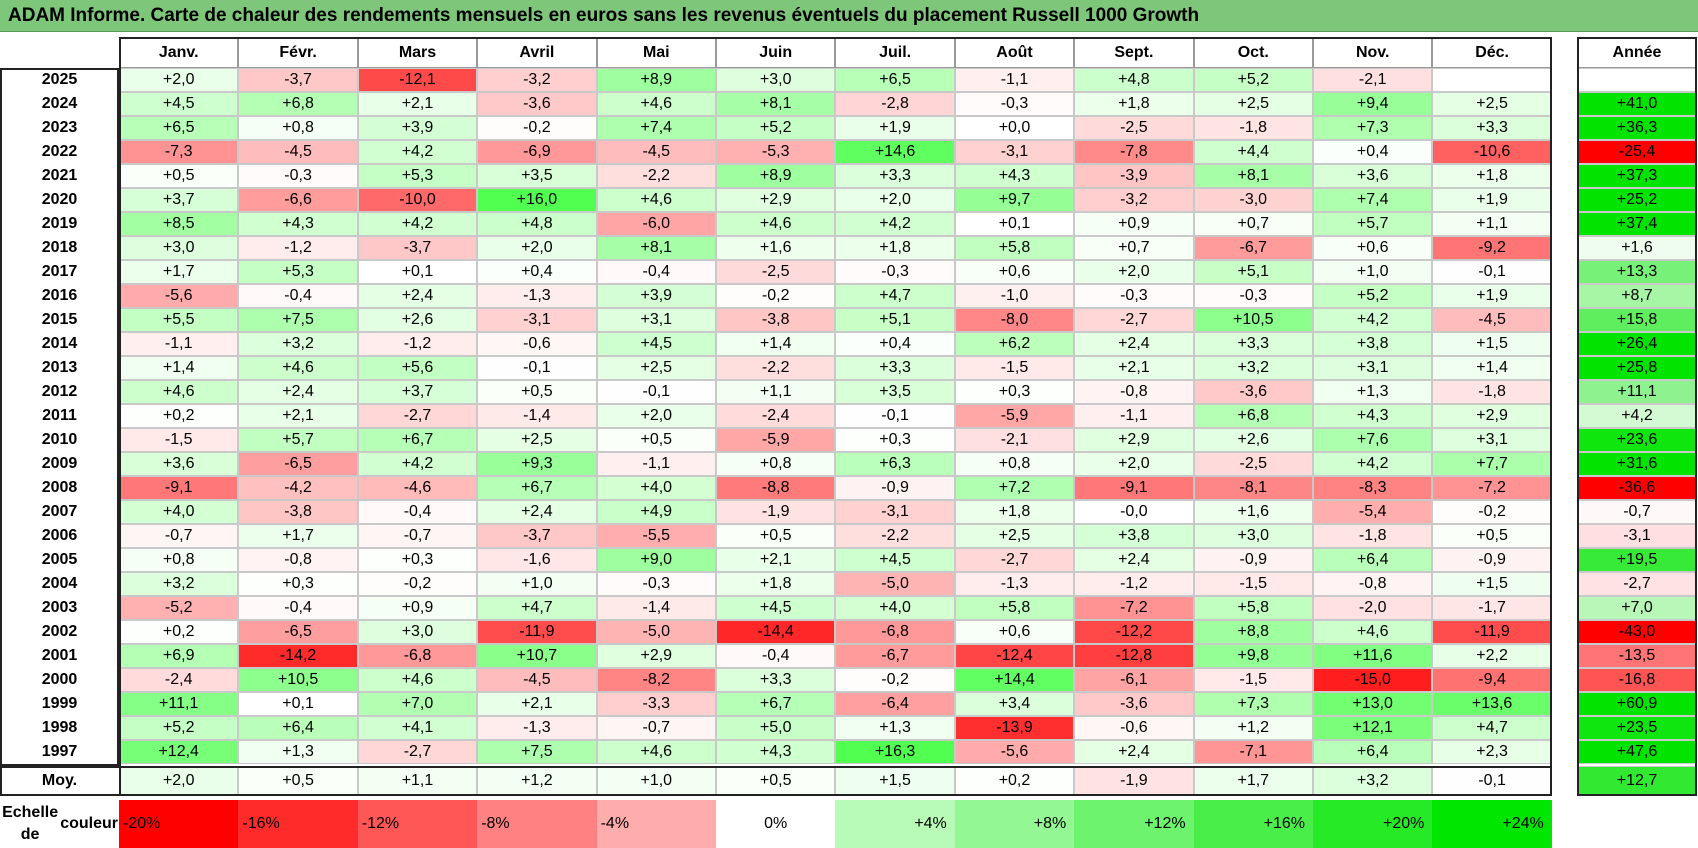  I want to click on heatmap-cell: +6,9, so click(179, 656).